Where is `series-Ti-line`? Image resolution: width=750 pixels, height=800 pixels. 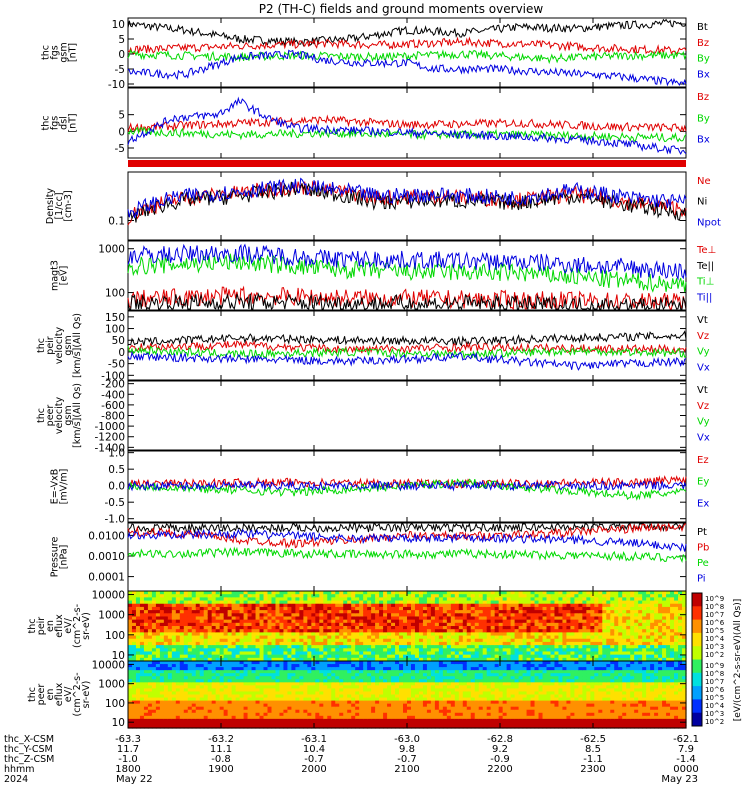
series-Ti-line is located at coordinates (407, 273).